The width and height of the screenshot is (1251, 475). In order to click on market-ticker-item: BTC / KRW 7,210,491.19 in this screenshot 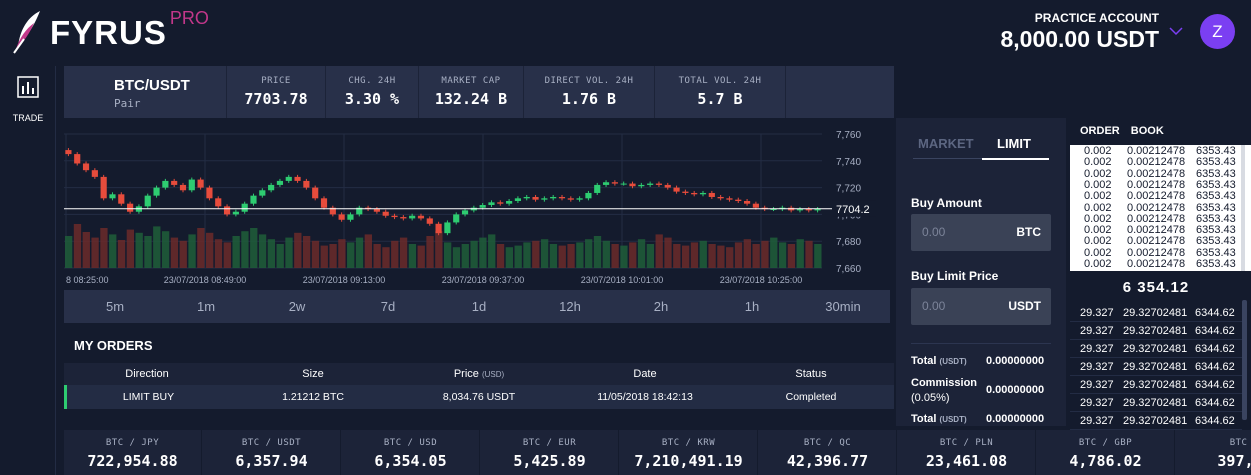, I will do `click(689, 452)`.